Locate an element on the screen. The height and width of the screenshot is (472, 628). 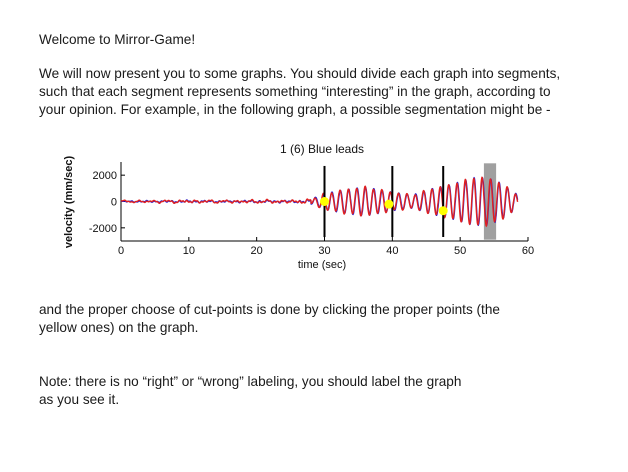
red-series-line is located at coordinates (319, 202).